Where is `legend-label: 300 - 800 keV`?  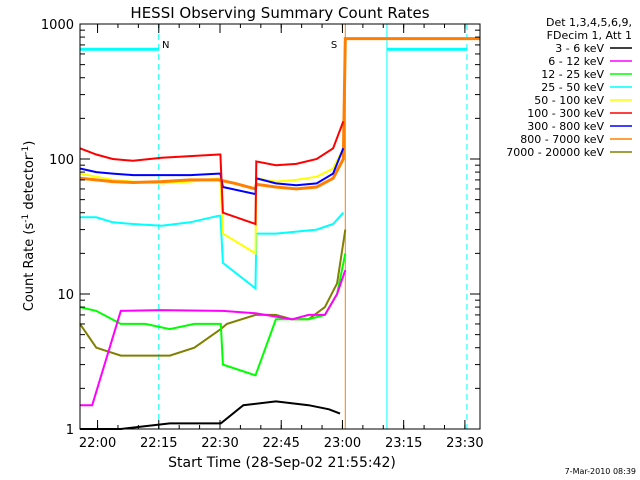
legend-label: 300 - 800 keV is located at coordinates (565, 126).